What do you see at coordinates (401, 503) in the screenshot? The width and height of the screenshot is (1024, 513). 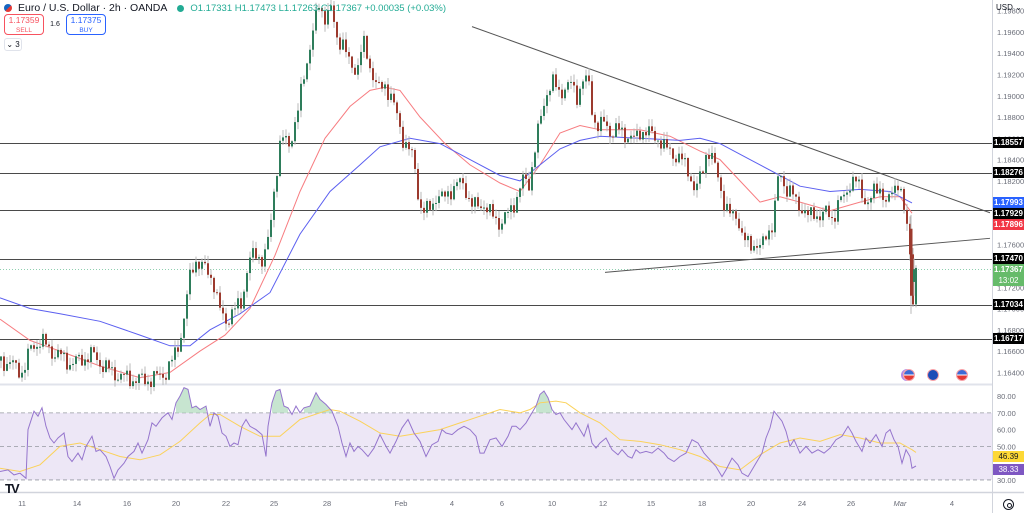 I see `svg-text: Feb` at bounding box center [401, 503].